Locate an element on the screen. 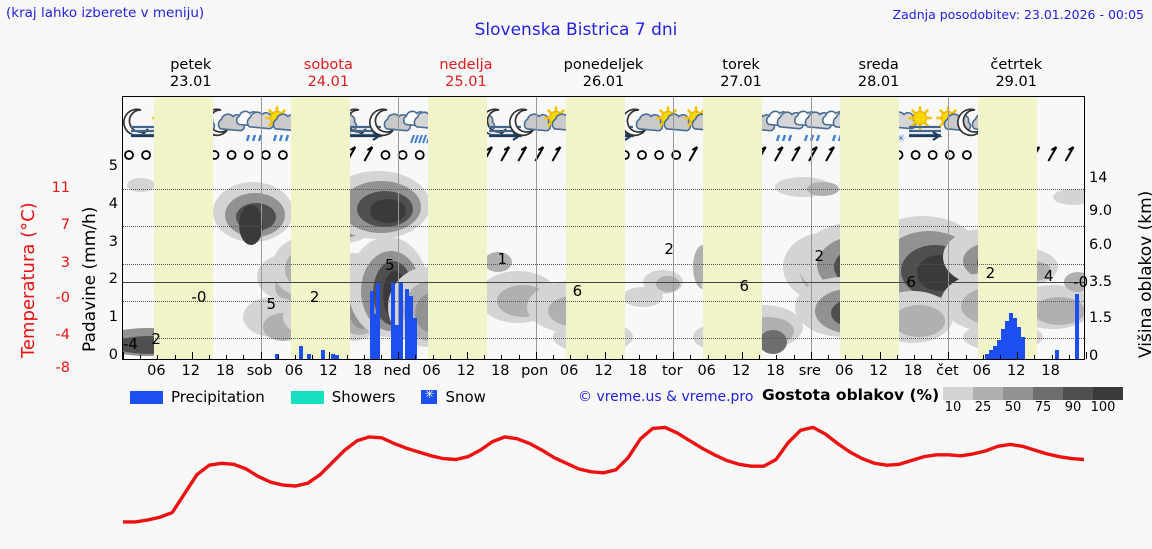 The image size is (1152, 549). temp-point-label: 2 is located at coordinates (156, 339).